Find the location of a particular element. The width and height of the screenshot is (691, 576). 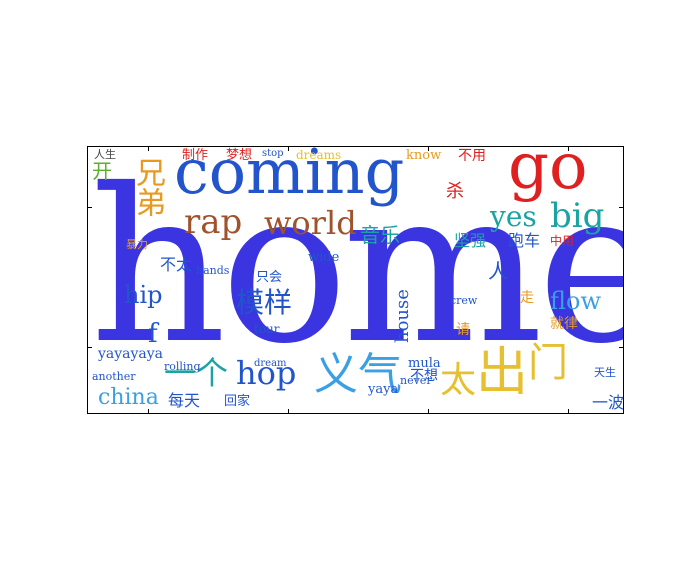

word-big: big is located at coordinates (577, 216).